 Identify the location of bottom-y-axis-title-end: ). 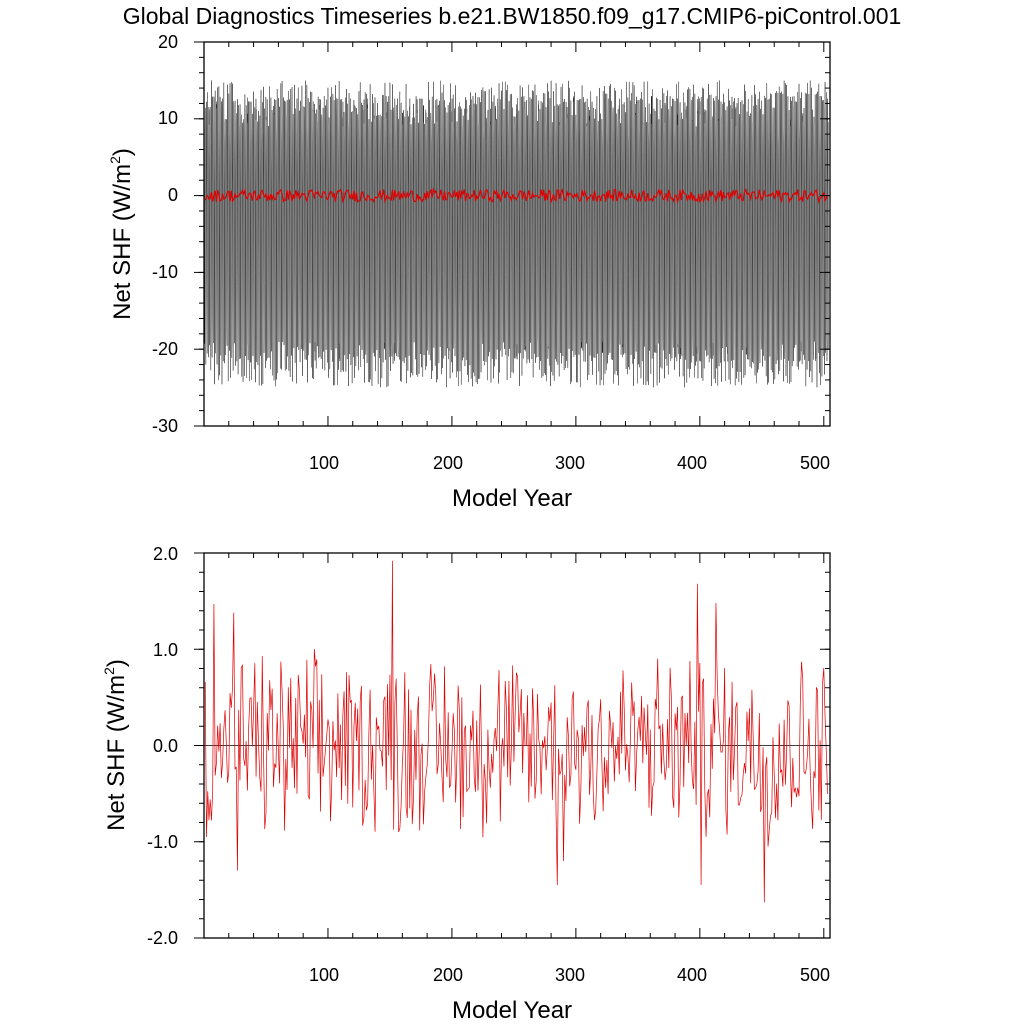
(116, 663).